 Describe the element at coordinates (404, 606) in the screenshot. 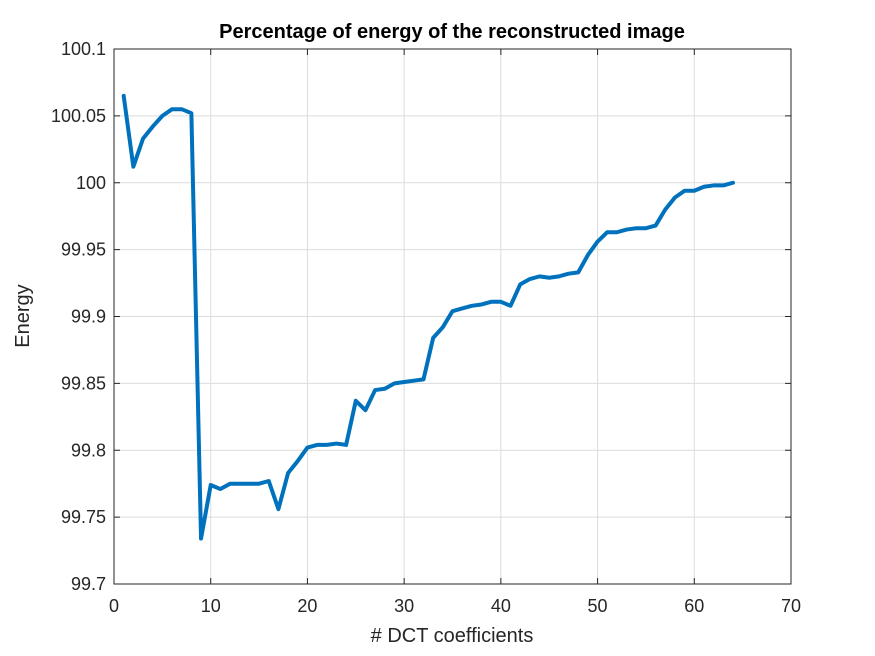

I see `x-tick-label: 30` at that location.